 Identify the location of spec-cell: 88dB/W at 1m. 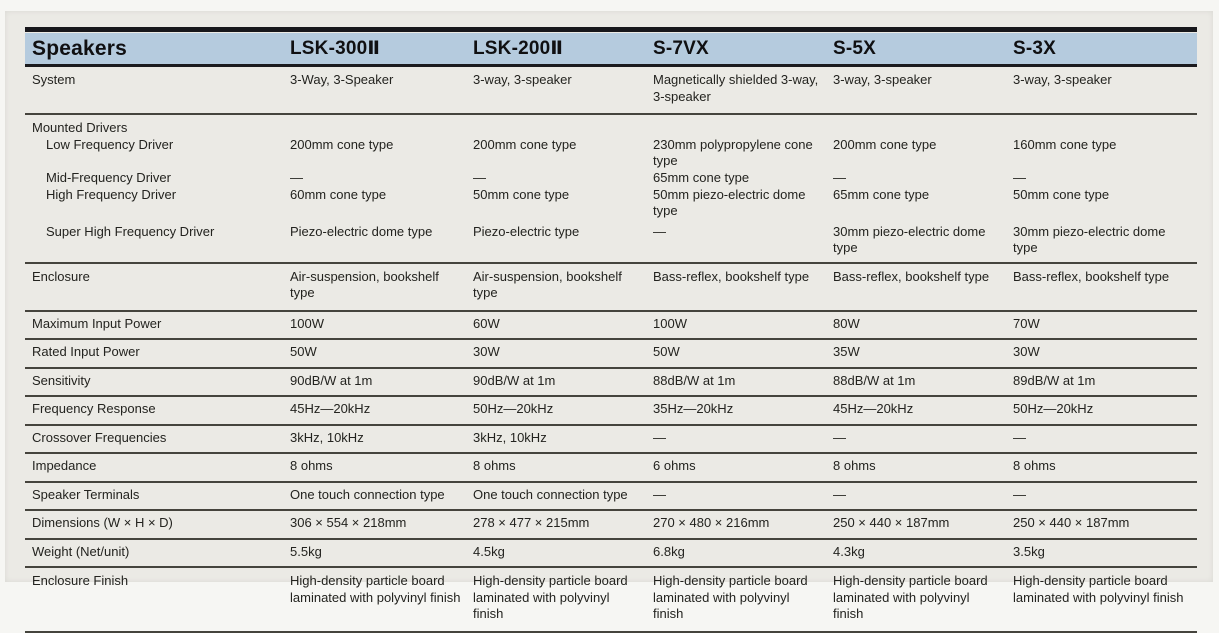
(874, 380).